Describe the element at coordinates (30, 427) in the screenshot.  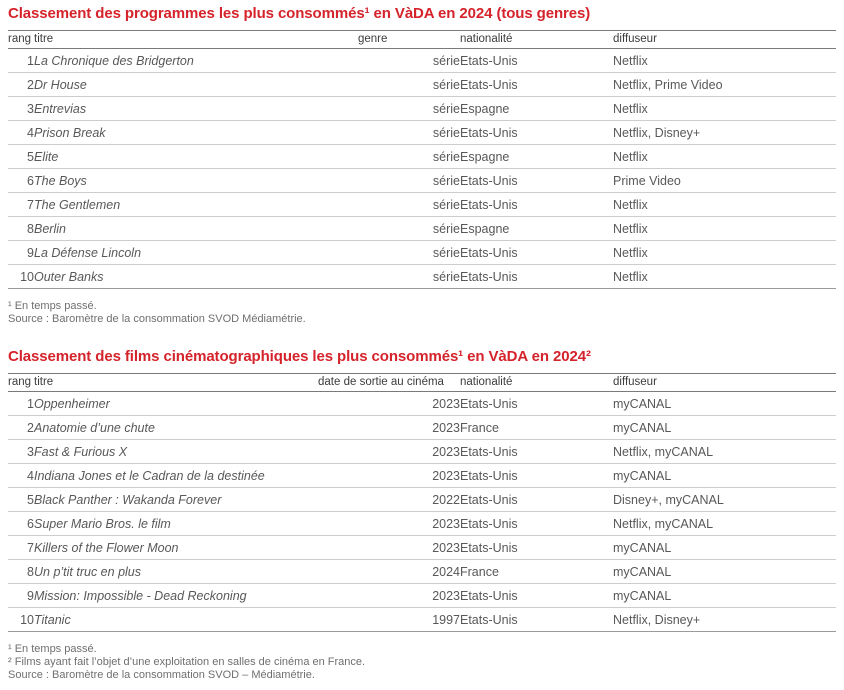
I see `rank-cell: 2` at that location.